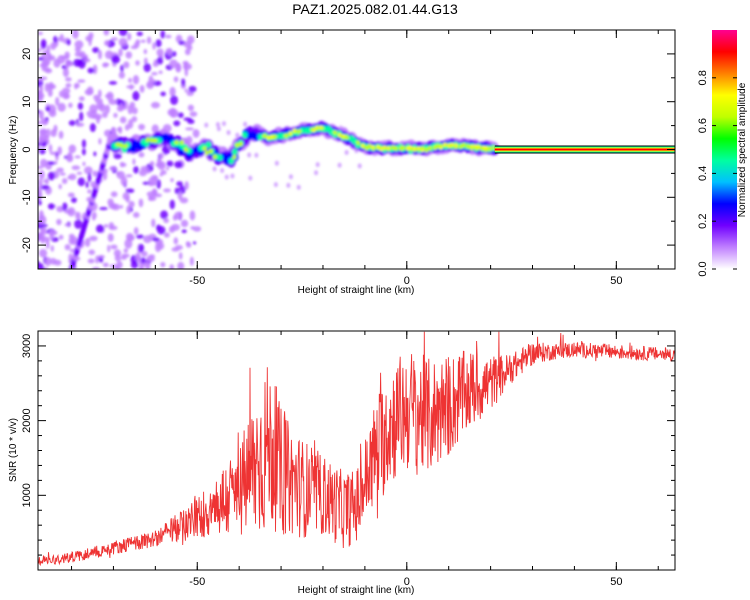  Describe the element at coordinates (27, 346) in the screenshot. I see `snr-y-tick-label: 3000` at that location.